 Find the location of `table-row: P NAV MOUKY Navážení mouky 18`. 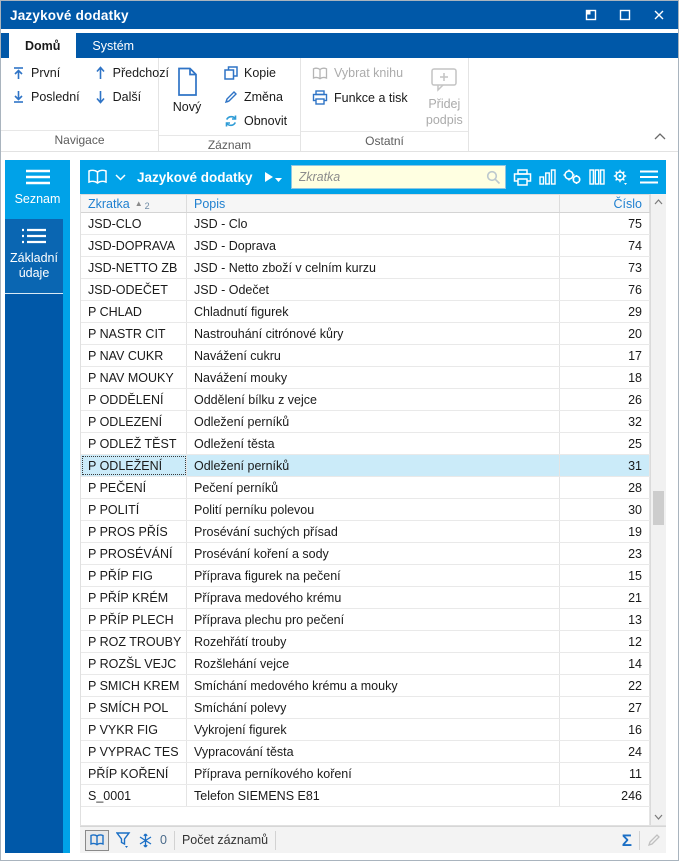

table-row: P NAV MOUKY Navážení mouky 18 is located at coordinates (365, 378).